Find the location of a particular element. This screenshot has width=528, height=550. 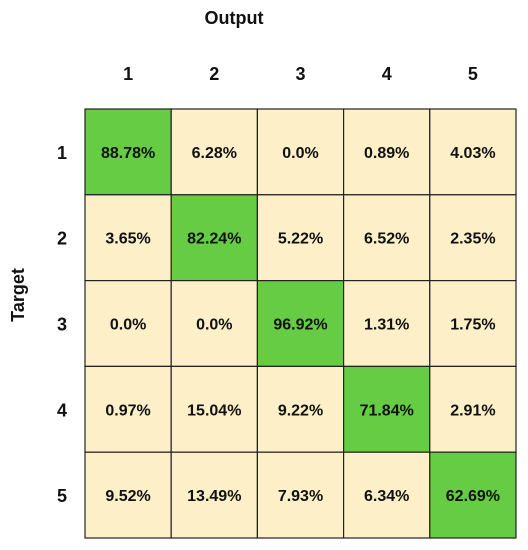

cell-value-label: 13.49% is located at coordinates (214, 496).